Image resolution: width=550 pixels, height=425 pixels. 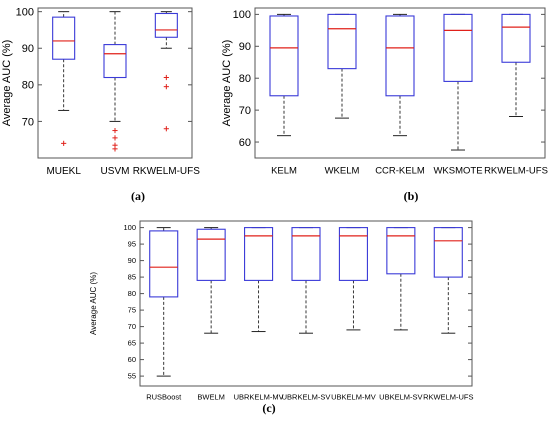 What do you see at coordinates (132, 343) in the screenshot?
I see `y-tick-label: 65` at bounding box center [132, 343].